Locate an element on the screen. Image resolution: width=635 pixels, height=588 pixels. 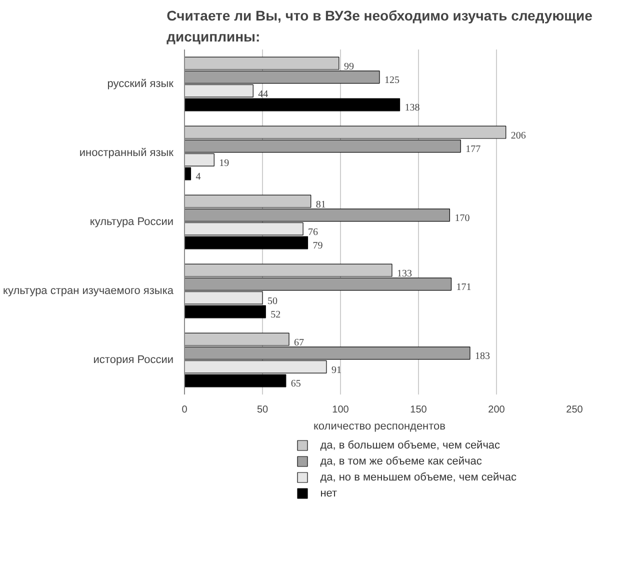
chart-title: Считаете ли Вы, что в ВУЗе необходимо изучать следующие дисциплины: is located at coordinates (379, 26).